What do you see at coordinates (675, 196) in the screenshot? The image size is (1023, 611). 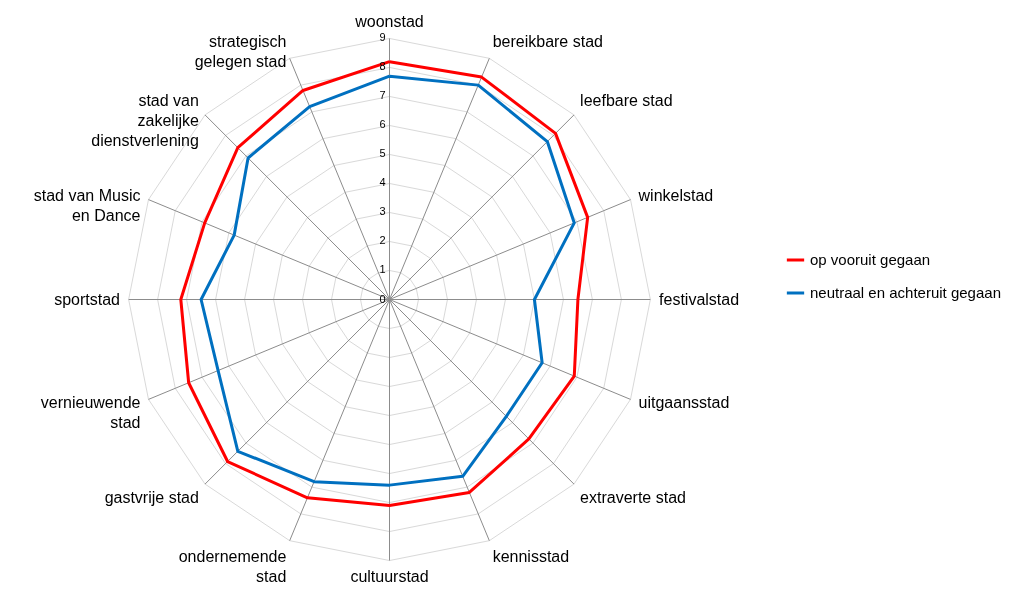 I see `spoke-label: winkelstad` at bounding box center [675, 196].